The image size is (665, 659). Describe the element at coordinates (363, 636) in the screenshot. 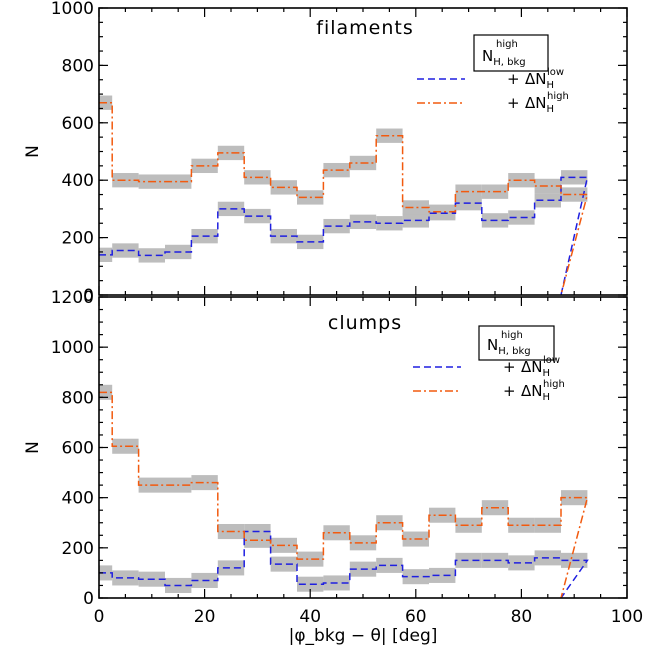

I see `x-axis-label: |φ_bkg − θ| [deg]` at that location.